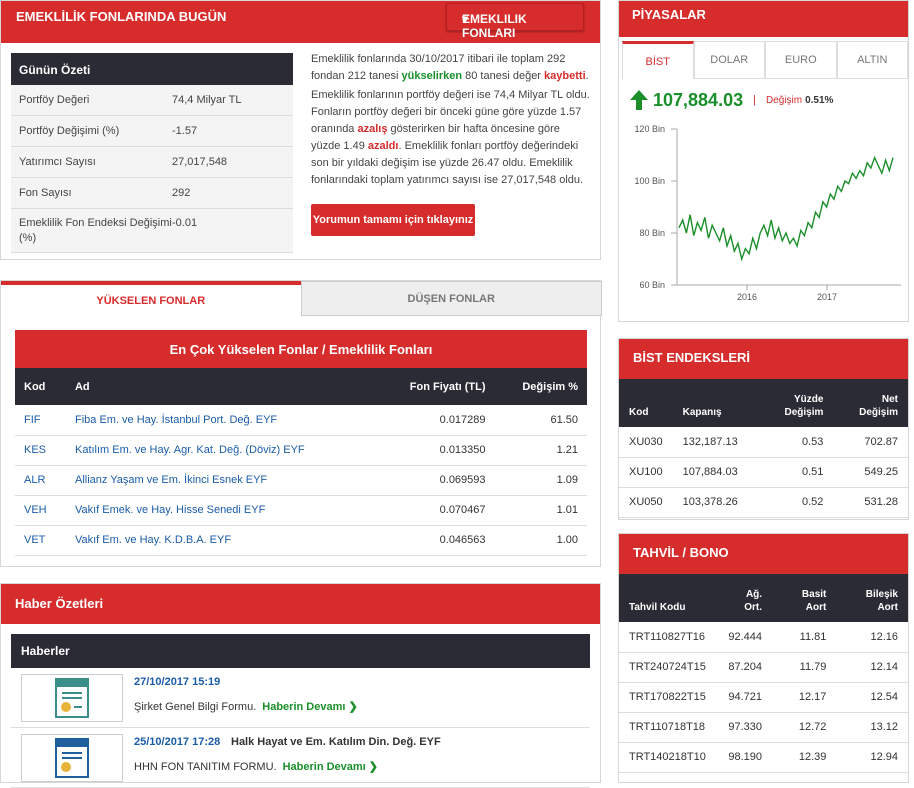 The image size is (914, 788). I want to click on table-row: TRT140218T10 98.190 12.39 12.94, so click(763, 757).